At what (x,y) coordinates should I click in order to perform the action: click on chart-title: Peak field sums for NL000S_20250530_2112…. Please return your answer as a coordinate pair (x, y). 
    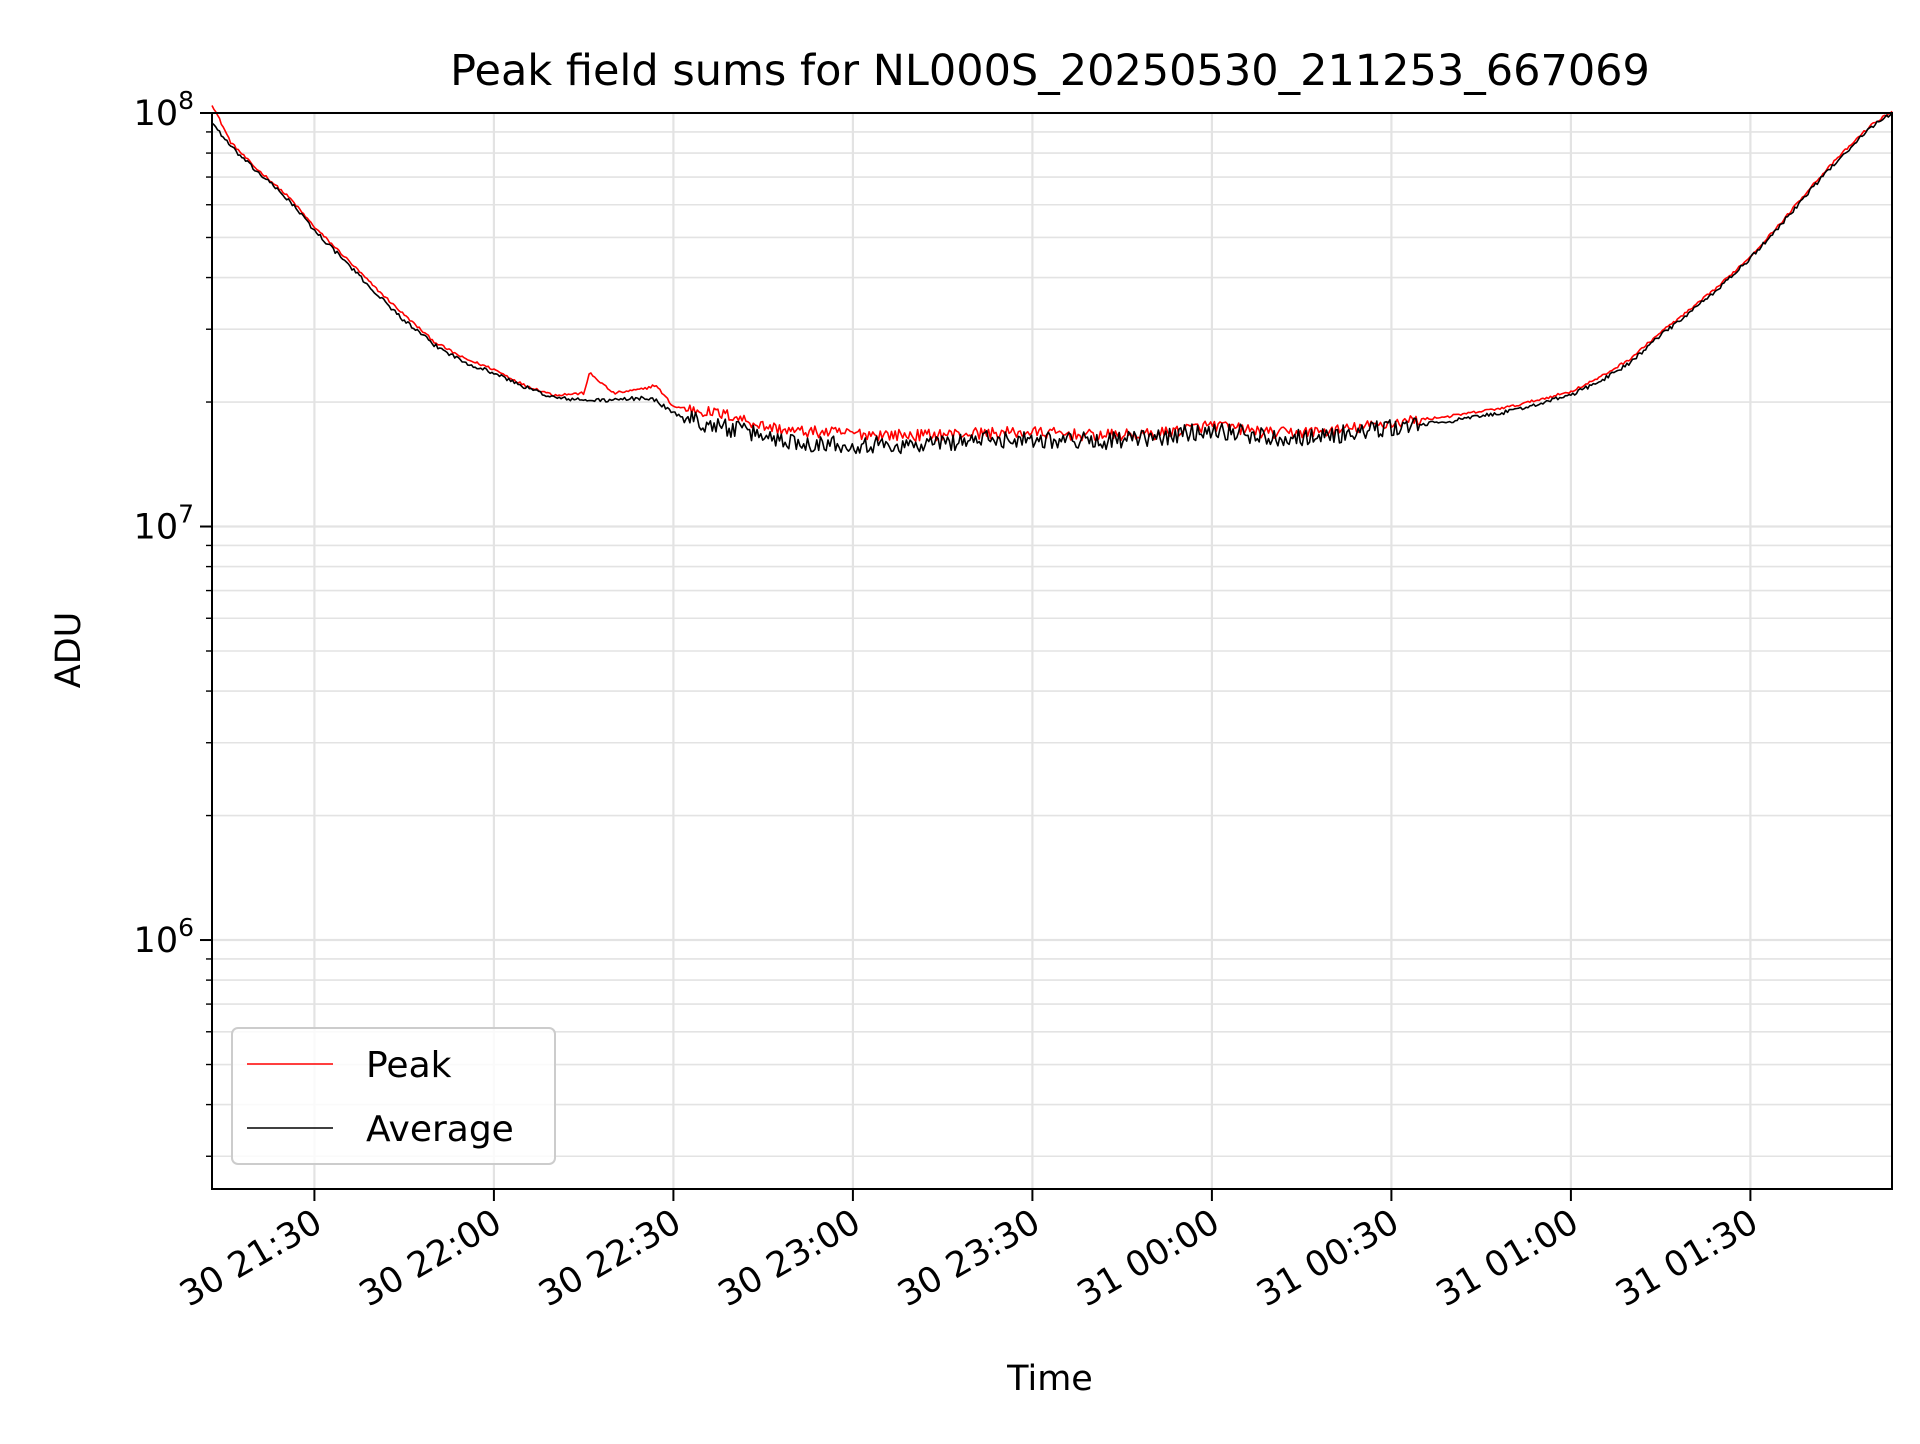
    Looking at the image, I should click on (1050, 71).